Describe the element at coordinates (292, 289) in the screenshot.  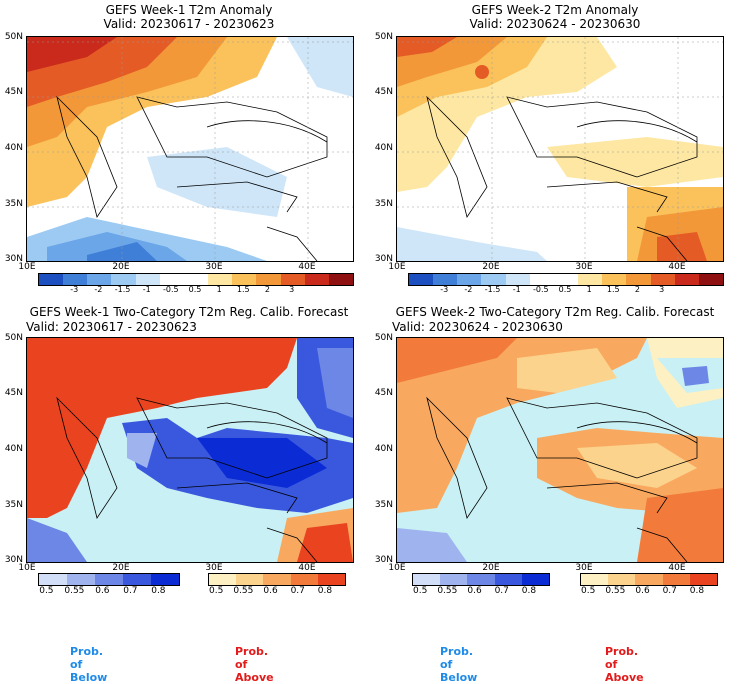
I see `colorbar-label: 3` at that location.